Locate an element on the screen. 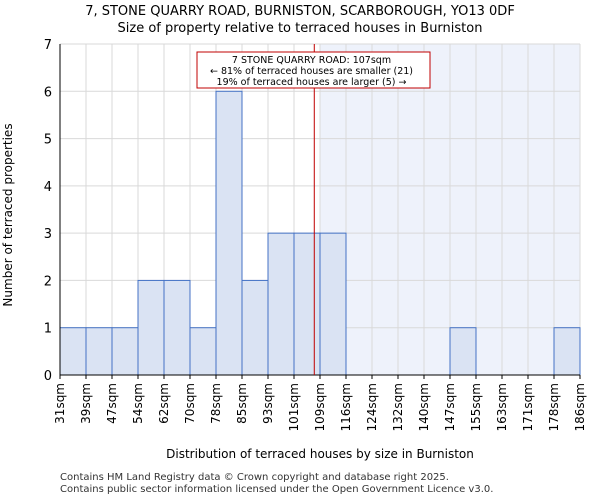 The width and height of the screenshot is (600, 500). y-tick-label: 5 is located at coordinates (48, 140).